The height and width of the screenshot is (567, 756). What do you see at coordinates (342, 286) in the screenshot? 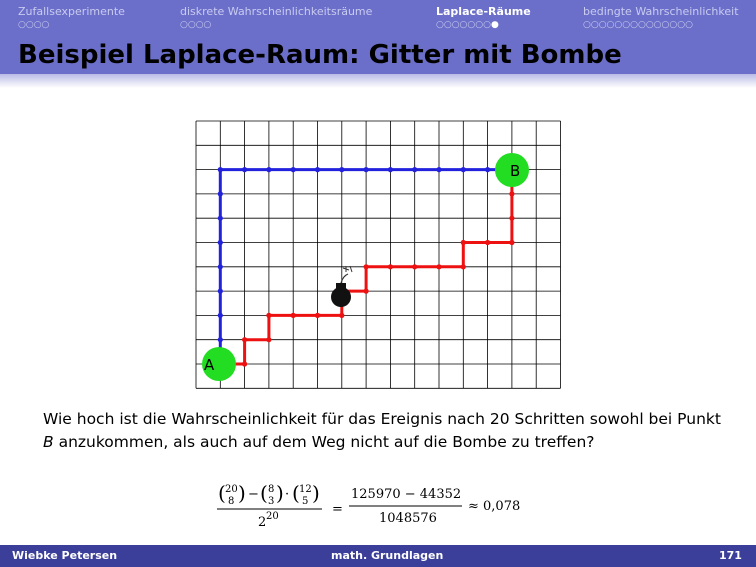
I see `bomb-icon` at bounding box center [342, 286].